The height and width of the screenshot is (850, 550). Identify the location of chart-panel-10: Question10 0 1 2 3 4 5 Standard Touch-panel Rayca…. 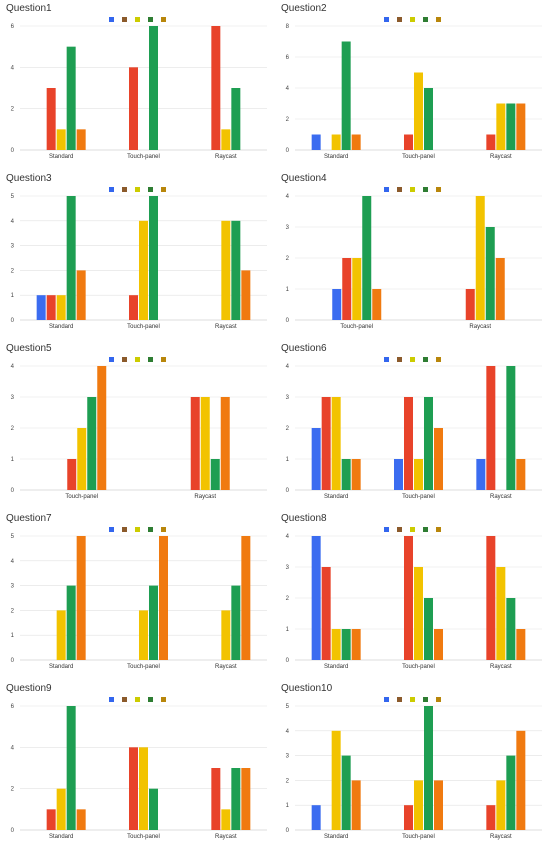
(412, 765).